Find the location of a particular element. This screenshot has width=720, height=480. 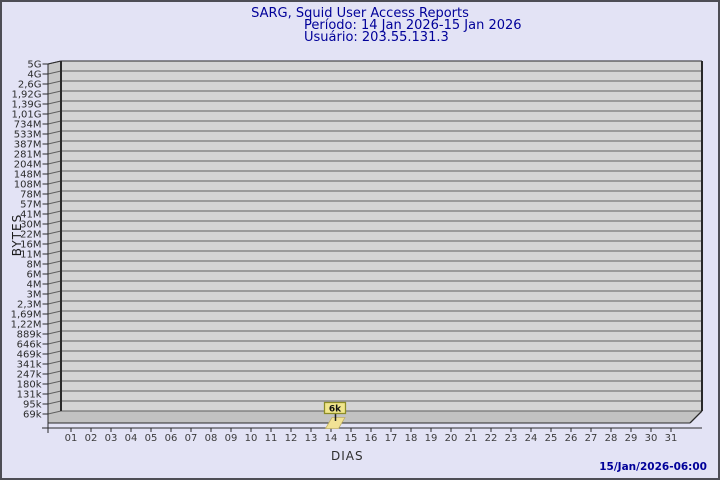

data-flag is located at coordinates (335, 408).